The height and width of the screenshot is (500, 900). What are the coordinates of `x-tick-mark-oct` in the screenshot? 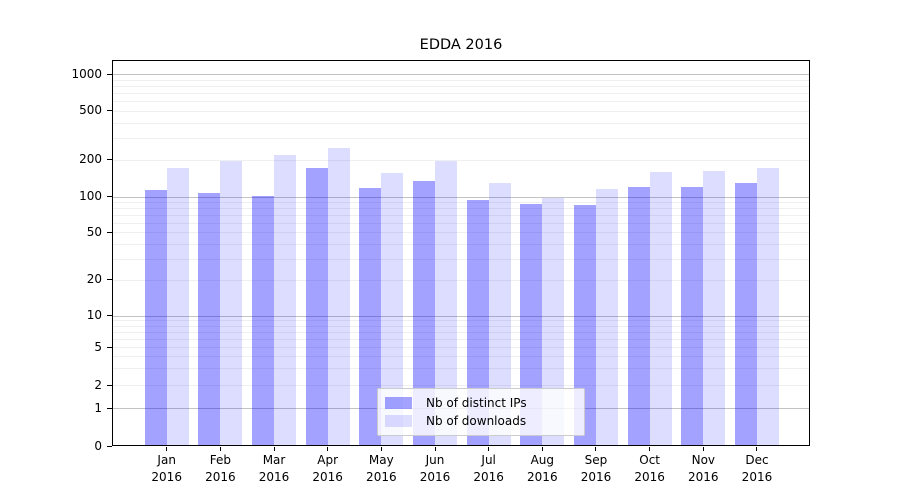 It's located at (650, 449).